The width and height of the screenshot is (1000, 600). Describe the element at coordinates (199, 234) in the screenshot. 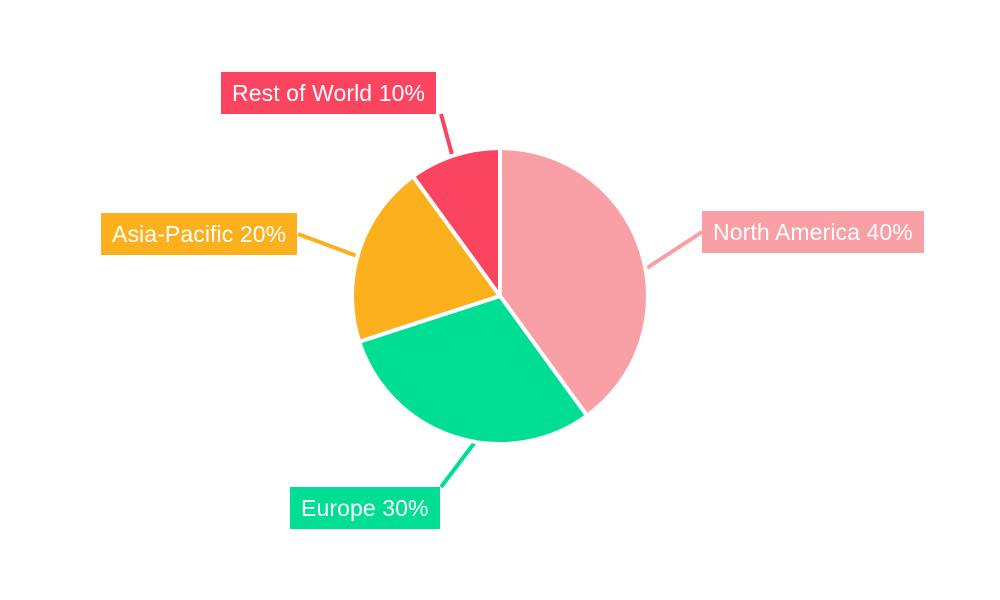

I see `slice-label-asia-pacific: Asia-Pacific 20%` at that location.